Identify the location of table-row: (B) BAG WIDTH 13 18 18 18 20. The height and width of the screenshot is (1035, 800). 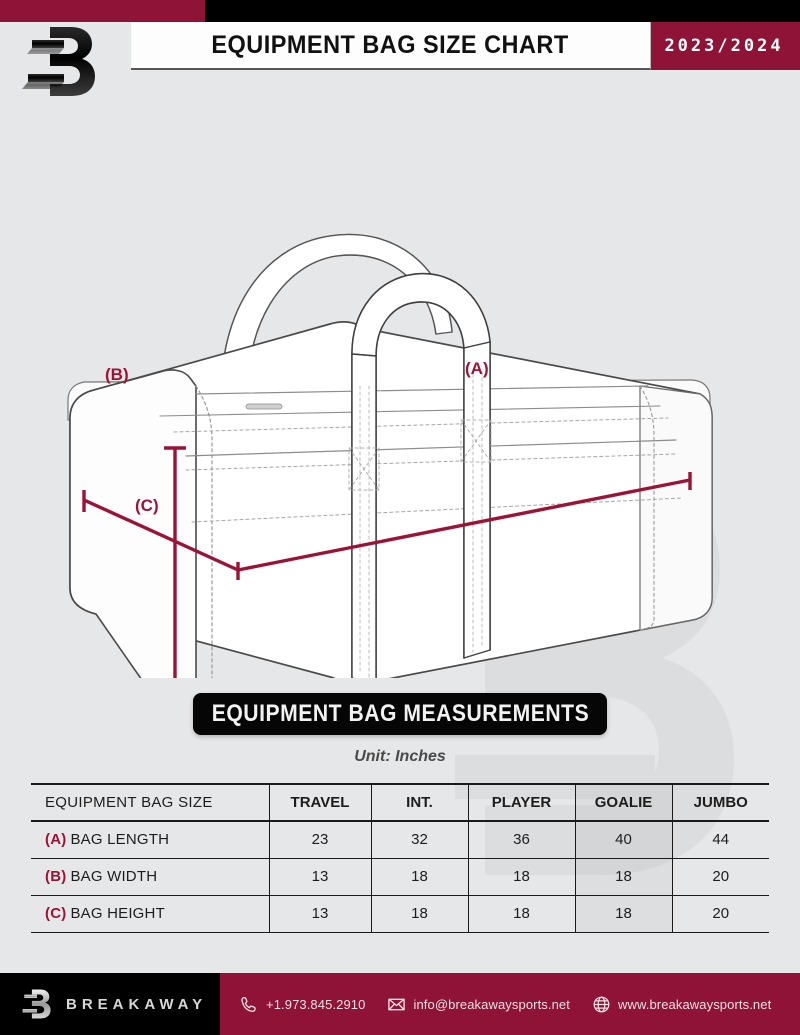
(400, 877).